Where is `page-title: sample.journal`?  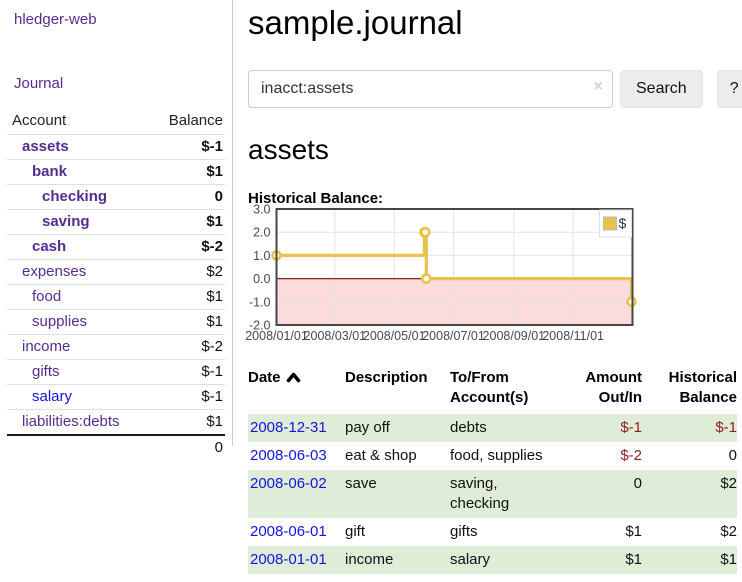
page-title: sample.journal is located at coordinates (355, 22).